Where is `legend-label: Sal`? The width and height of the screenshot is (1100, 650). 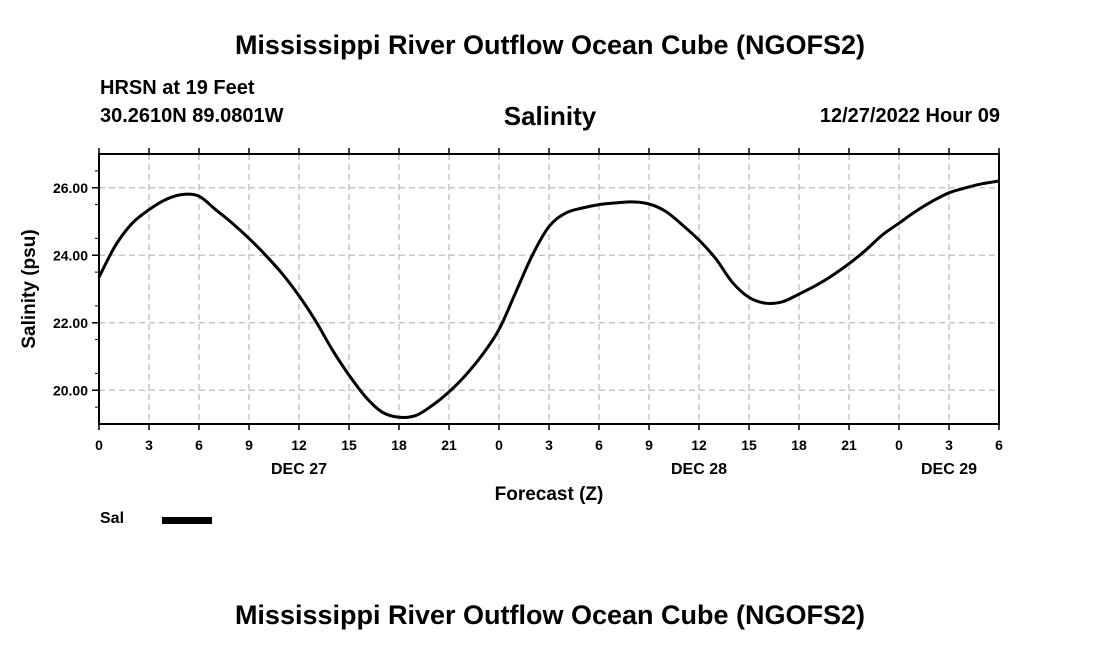
legend-label: Sal is located at coordinates (112, 518).